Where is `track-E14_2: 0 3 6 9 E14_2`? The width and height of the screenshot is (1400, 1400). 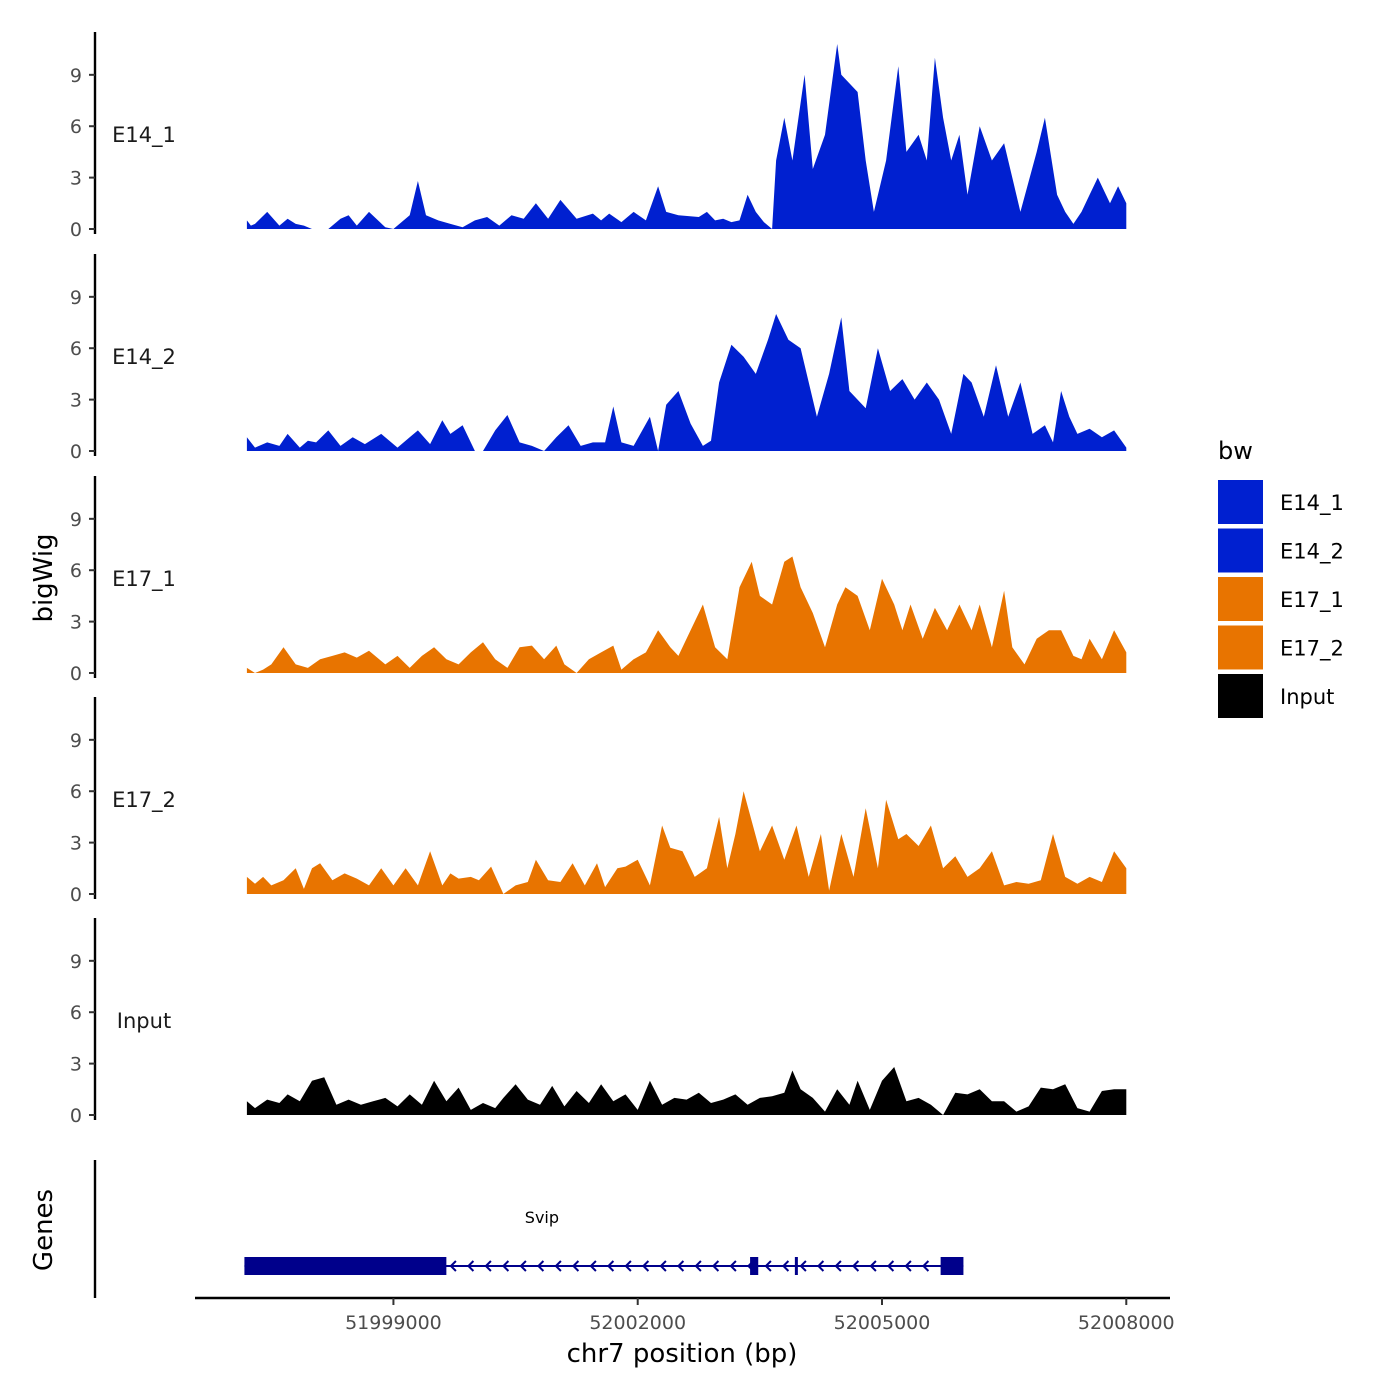 track-E14_2: 0 3 6 9 E14_2 is located at coordinates (598, 358).